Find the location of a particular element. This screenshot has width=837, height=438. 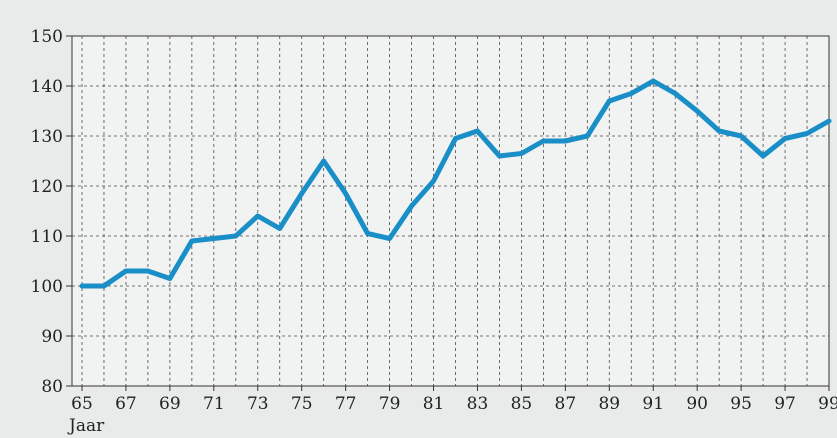

x-tick-label: 95 is located at coordinates (741, 404).